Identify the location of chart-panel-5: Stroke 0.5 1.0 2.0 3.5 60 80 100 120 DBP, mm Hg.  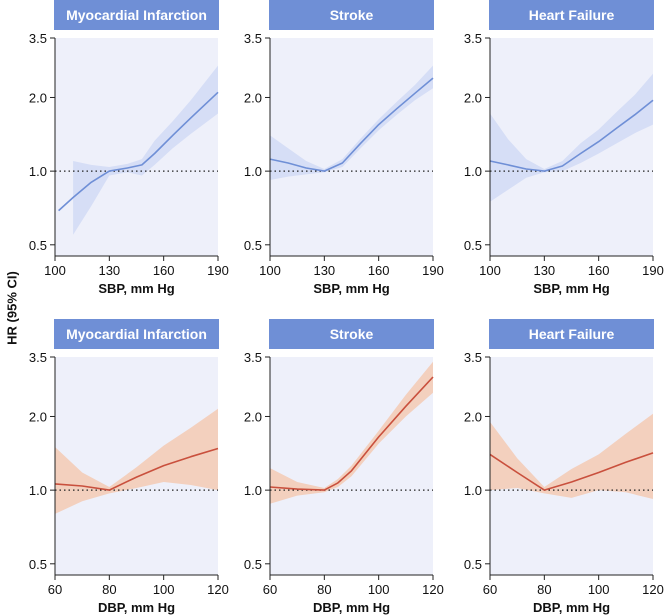
(344, 467).